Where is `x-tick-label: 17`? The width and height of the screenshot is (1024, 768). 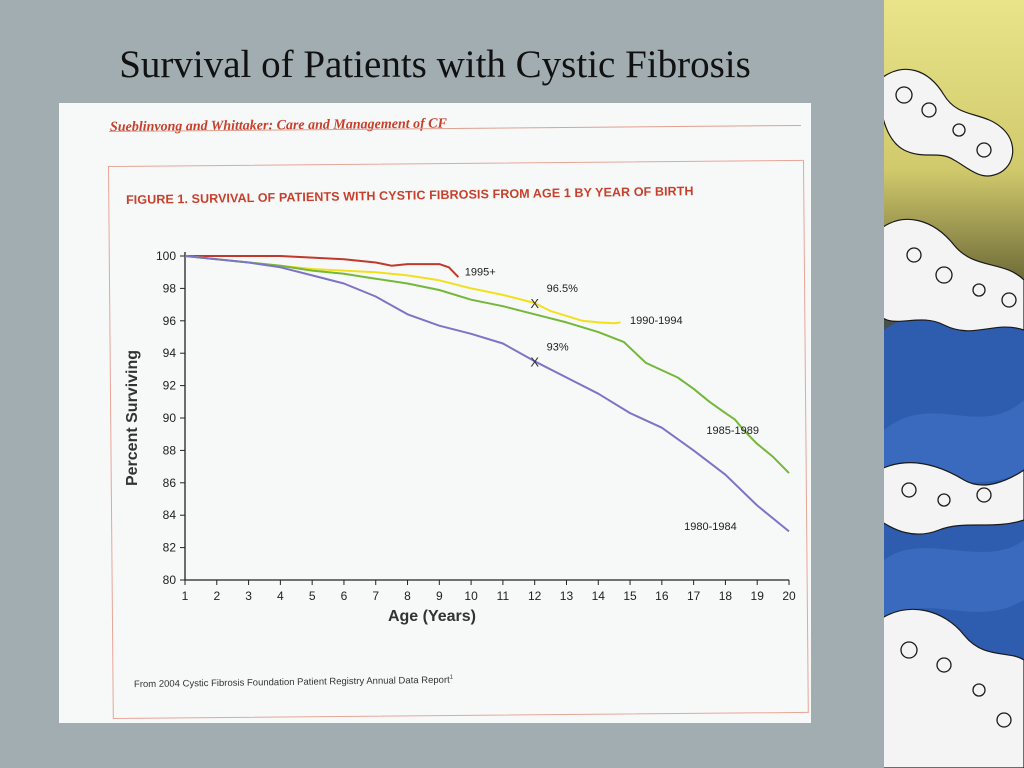 x-tick-label: 17 is located at coordinates (694, 596).